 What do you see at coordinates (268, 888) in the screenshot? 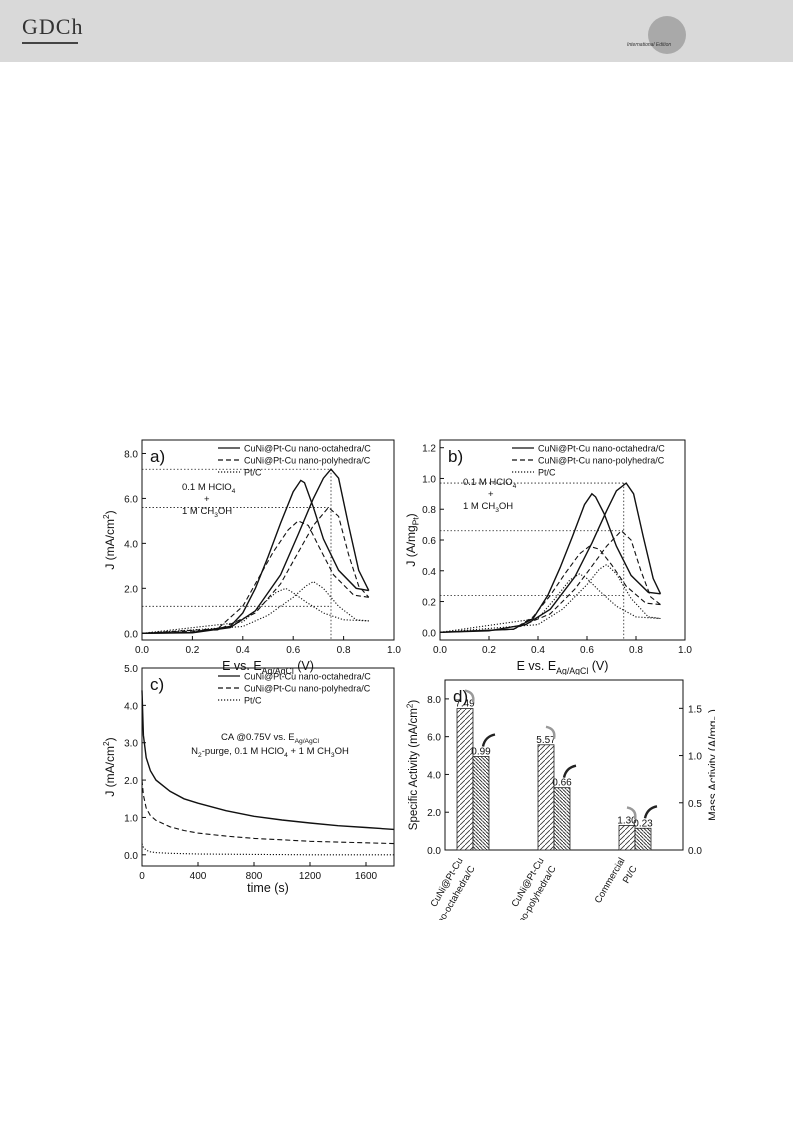
I see `x-axis-label: time (s)` at bounding box center [268, 888].